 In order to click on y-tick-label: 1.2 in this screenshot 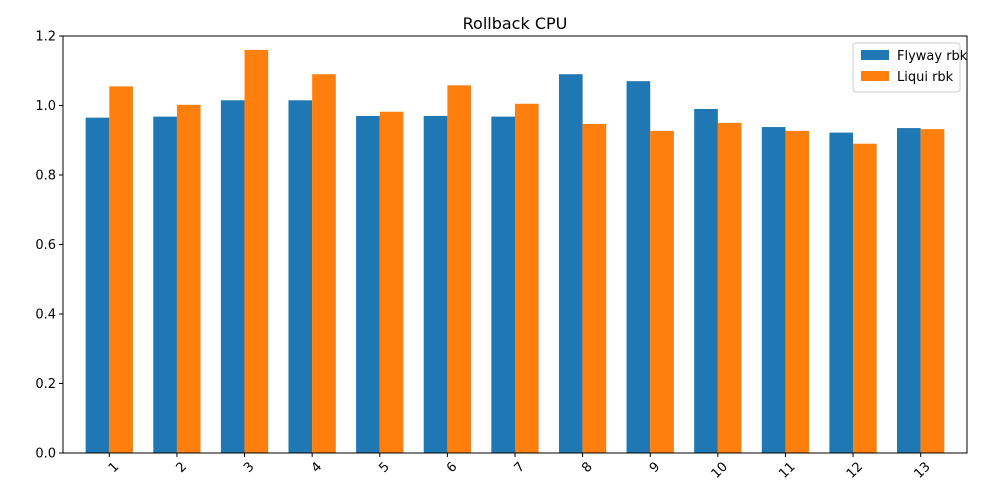, I will do `click(45, 37)`.